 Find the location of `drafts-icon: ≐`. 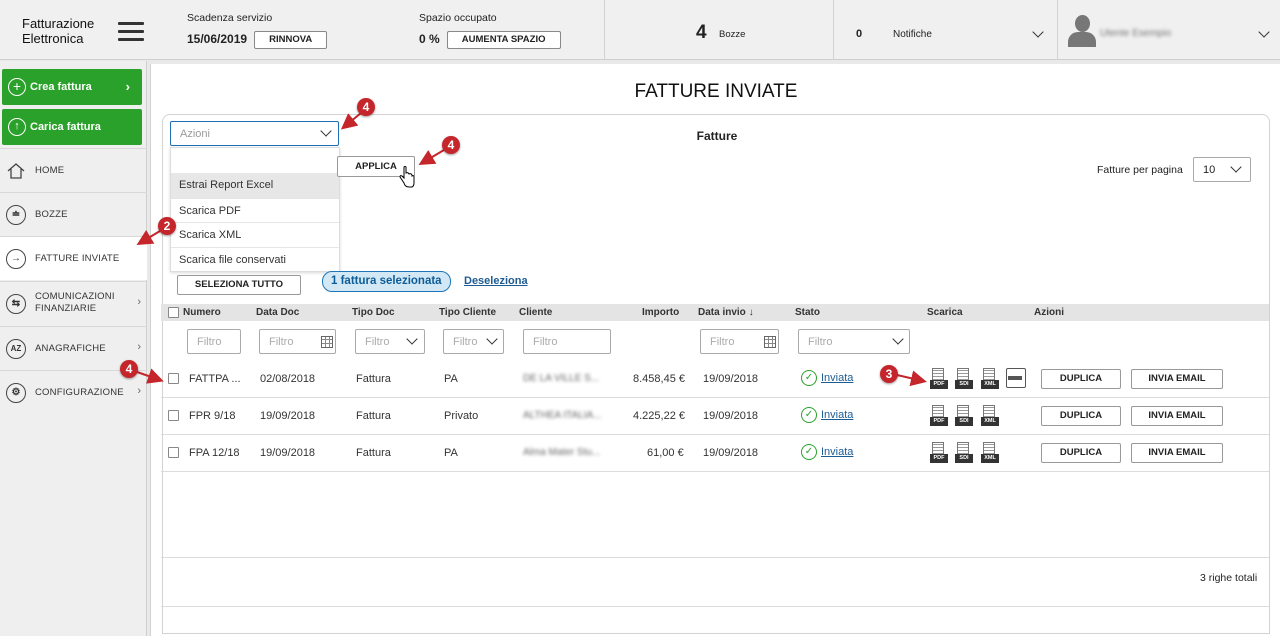

drafts-icon: ≐ is located at coordinates (16, 215).